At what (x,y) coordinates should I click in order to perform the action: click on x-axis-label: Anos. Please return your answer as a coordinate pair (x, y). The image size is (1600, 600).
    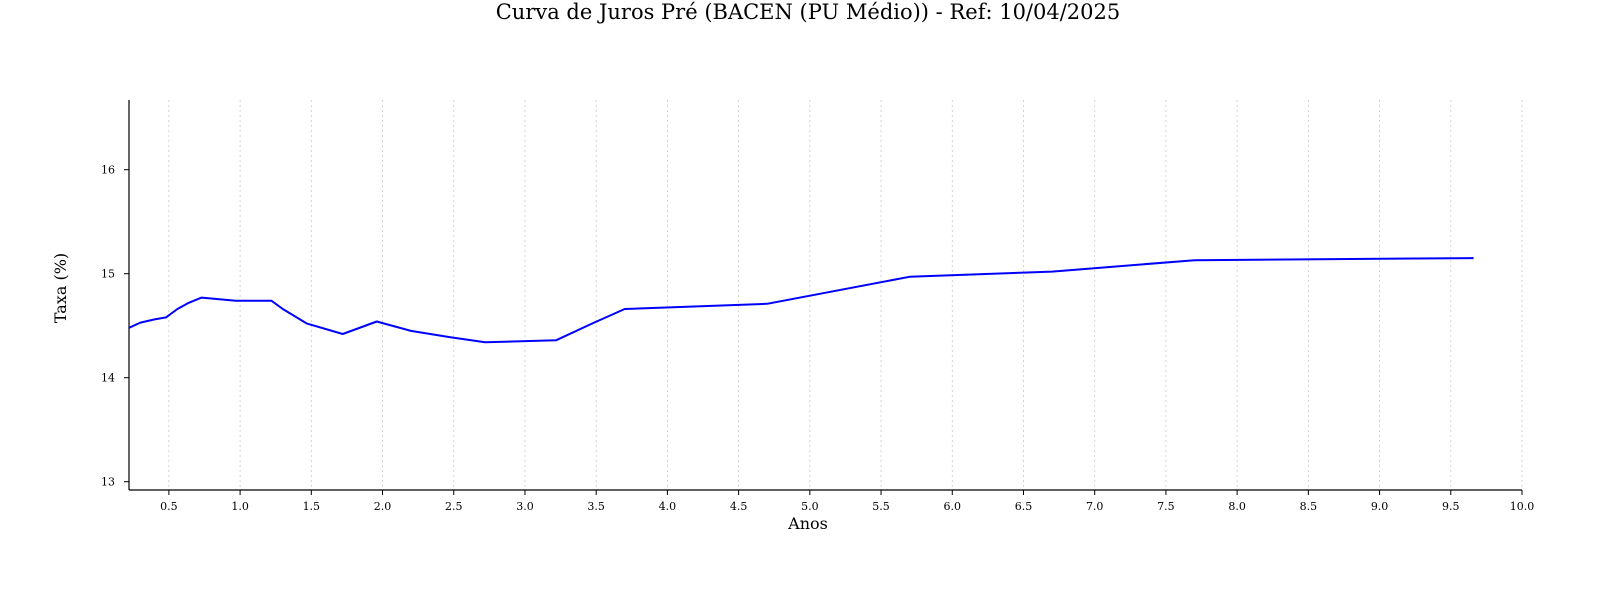
    Looking at the image, I should click on (807, 523).